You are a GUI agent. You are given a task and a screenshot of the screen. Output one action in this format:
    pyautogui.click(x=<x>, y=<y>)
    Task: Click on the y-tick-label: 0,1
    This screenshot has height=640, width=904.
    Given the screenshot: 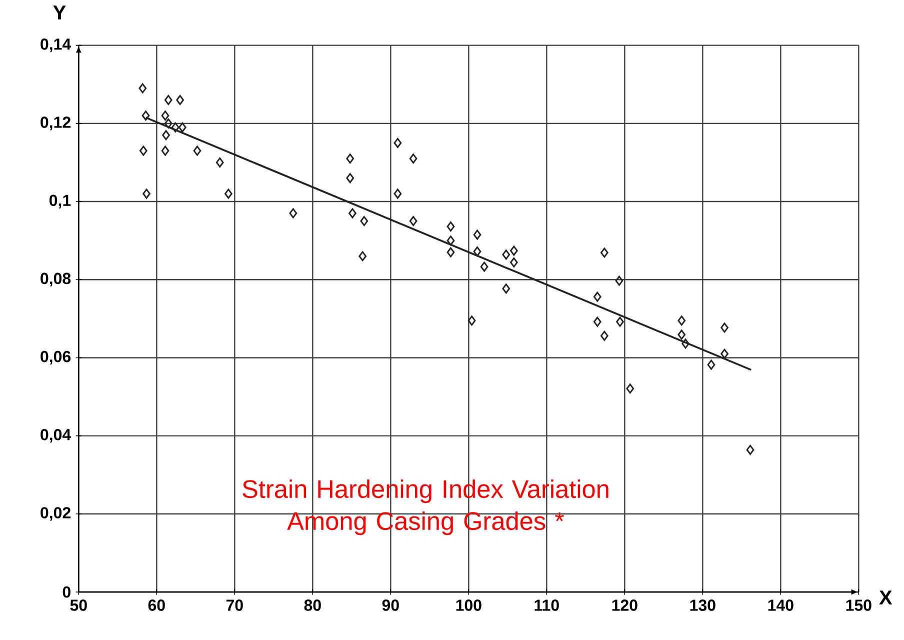 What is the action you would take?
    pyautogui.click(x=60, y=201)
    